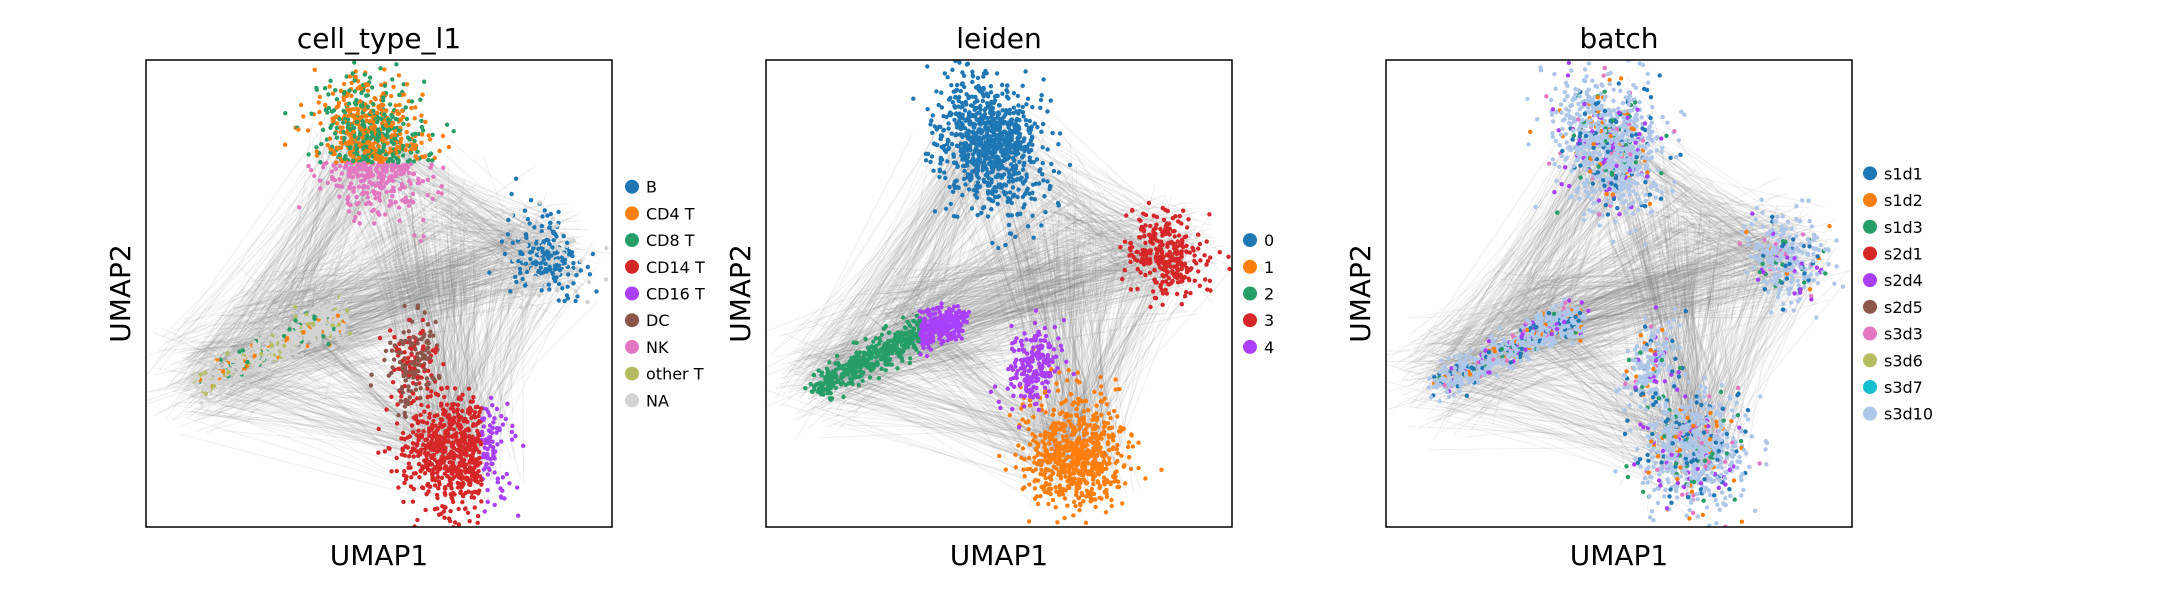  I want to click on legend-label: B, so click(651, 187).